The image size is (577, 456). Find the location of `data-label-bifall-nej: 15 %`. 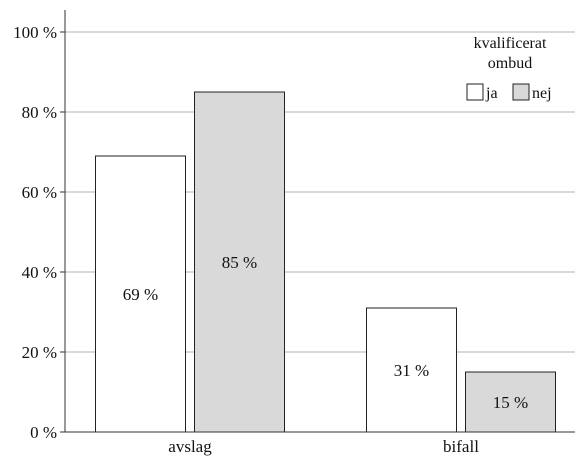

data-label-bifall-nej: 15 % is located at coordinates (510, 402).